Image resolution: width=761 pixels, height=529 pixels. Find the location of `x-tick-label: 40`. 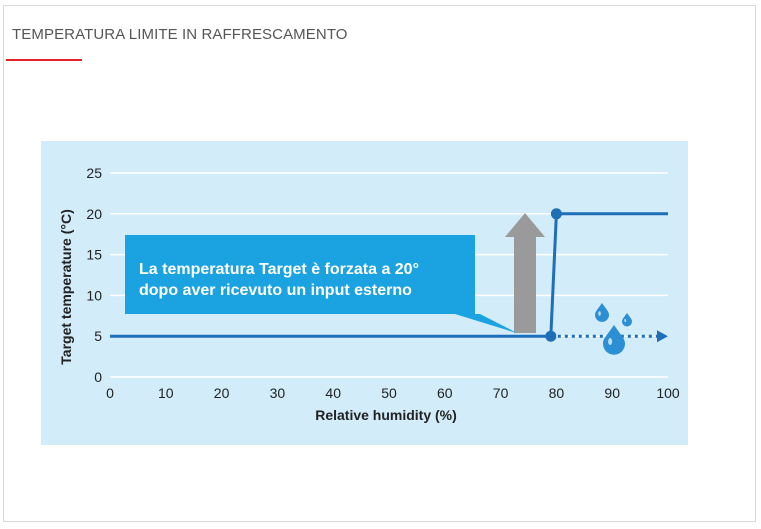

x-tick-label: 40 is located at coordinates (333, 393).